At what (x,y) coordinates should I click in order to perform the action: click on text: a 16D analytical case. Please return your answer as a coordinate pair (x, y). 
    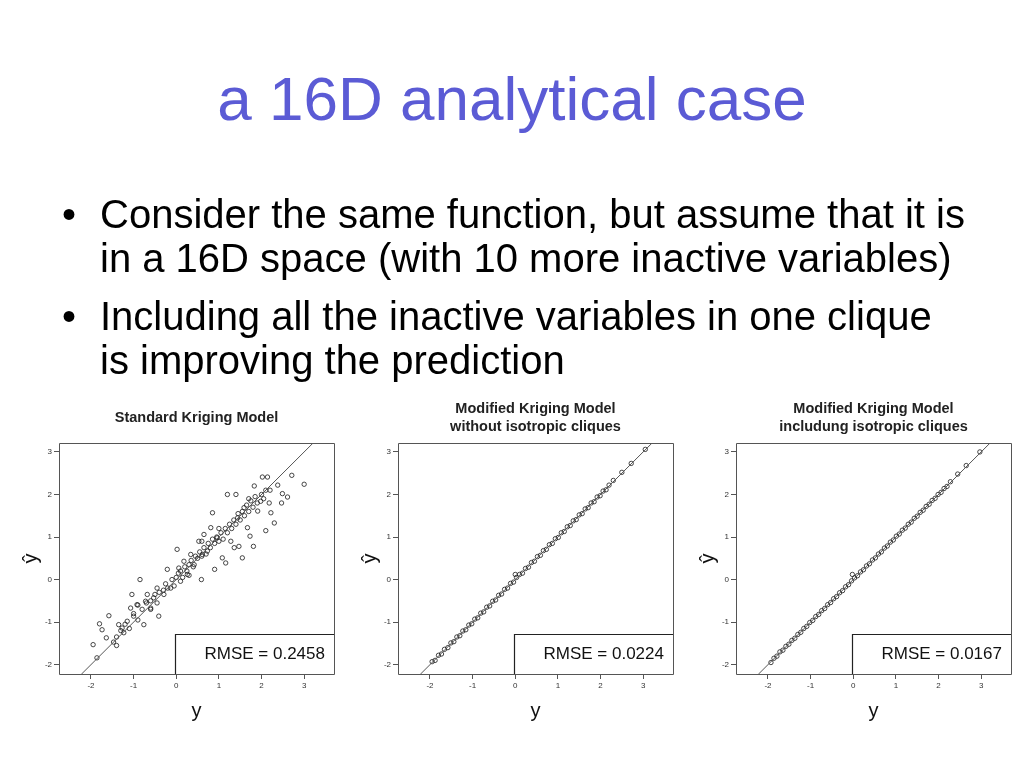
    Looking at the image, I should click on (512, 98).